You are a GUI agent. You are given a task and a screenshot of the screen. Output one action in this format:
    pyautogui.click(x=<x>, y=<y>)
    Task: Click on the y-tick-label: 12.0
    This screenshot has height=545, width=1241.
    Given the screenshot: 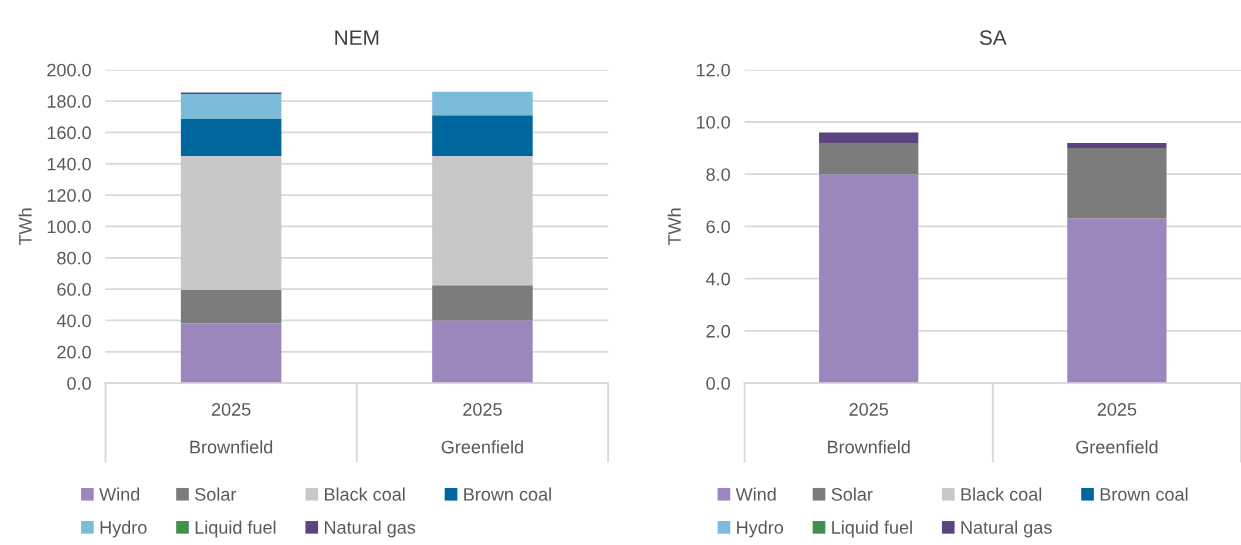 What is the action you would take?
    pyautogui.click(x=713, y=70)
    